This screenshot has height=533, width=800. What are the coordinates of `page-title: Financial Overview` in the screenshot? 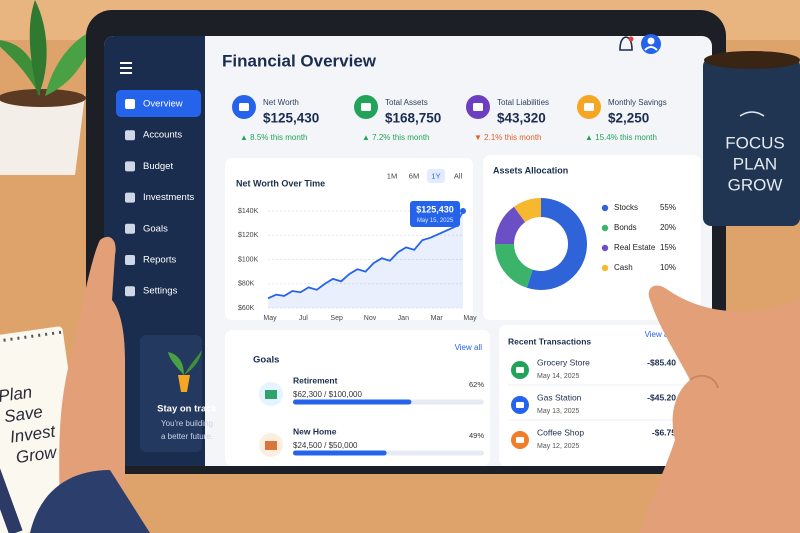 It's located at (299, 60).